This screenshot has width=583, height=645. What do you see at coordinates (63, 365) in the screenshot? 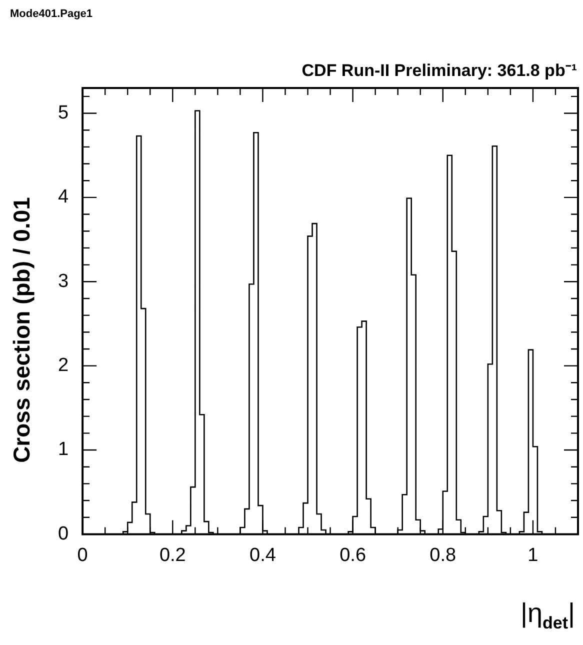
I see `y-tick-label: 2` at bounding box center [63, 365].